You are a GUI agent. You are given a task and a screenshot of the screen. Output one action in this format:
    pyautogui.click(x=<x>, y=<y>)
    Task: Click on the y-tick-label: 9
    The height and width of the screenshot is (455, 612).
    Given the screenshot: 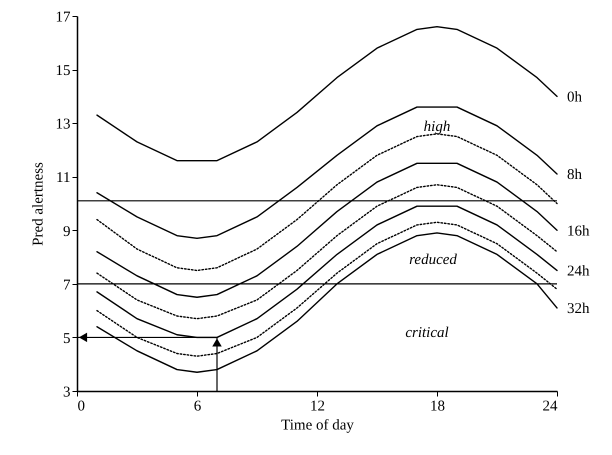 What is the action you would take?
    pyautogui.click(x=66, y=232)
    